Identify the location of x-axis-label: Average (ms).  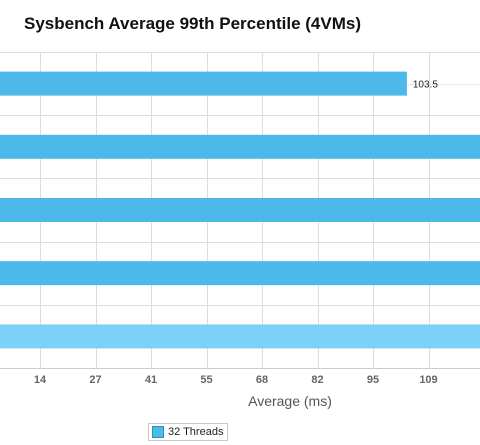
(290, 401).